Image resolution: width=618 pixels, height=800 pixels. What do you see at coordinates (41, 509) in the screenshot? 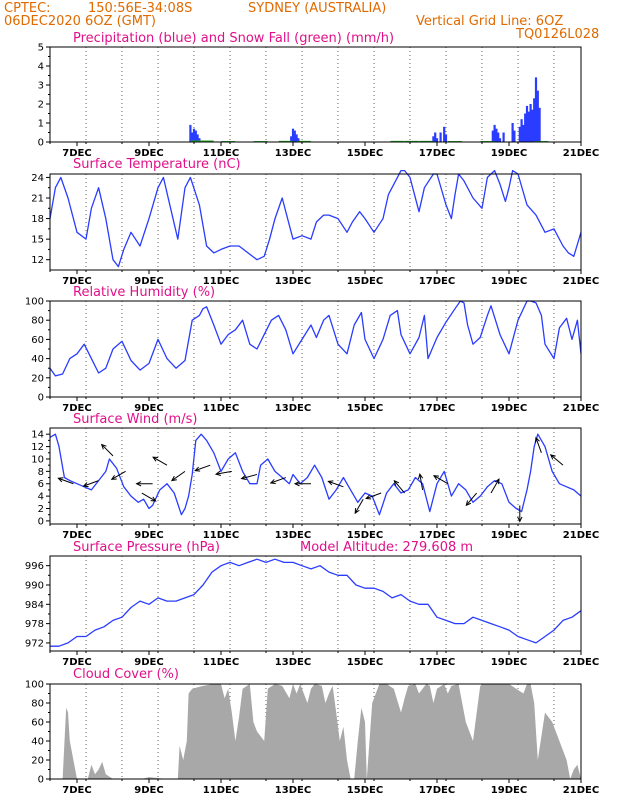
I see `y-tick-label: 2` at bounding box center [41, 509].